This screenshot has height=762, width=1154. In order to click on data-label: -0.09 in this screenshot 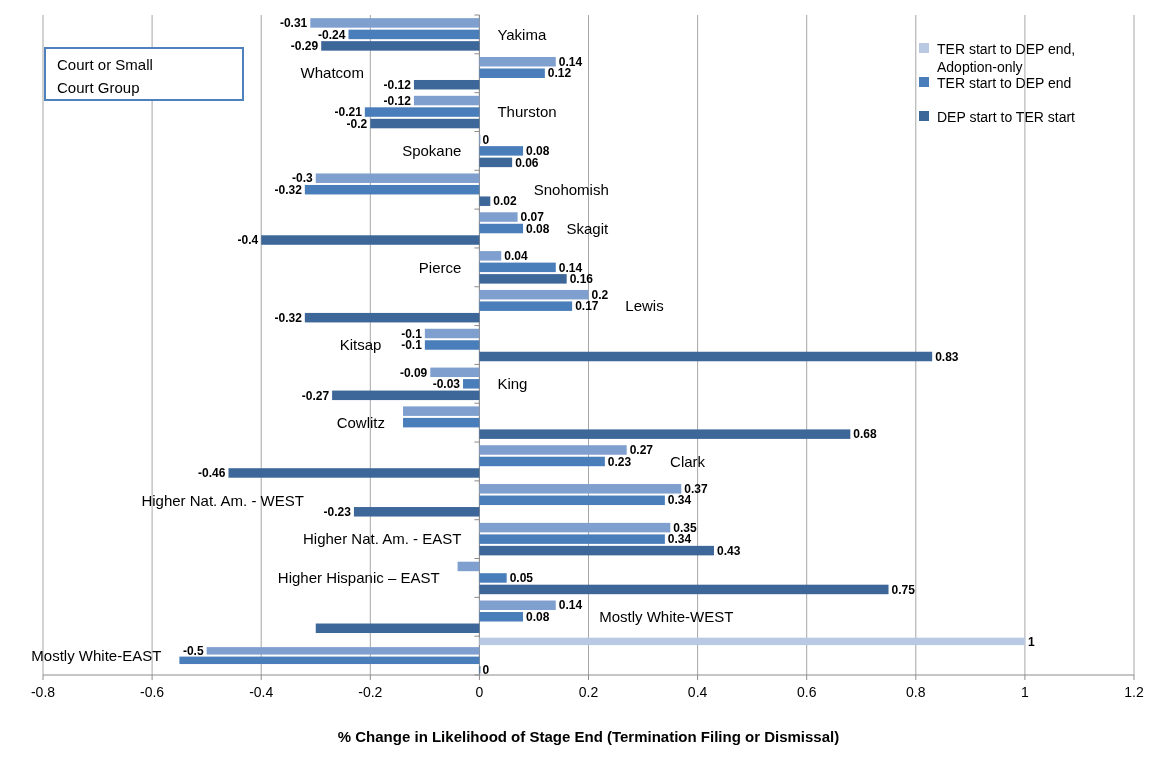, I will do `click(413, 372)`.